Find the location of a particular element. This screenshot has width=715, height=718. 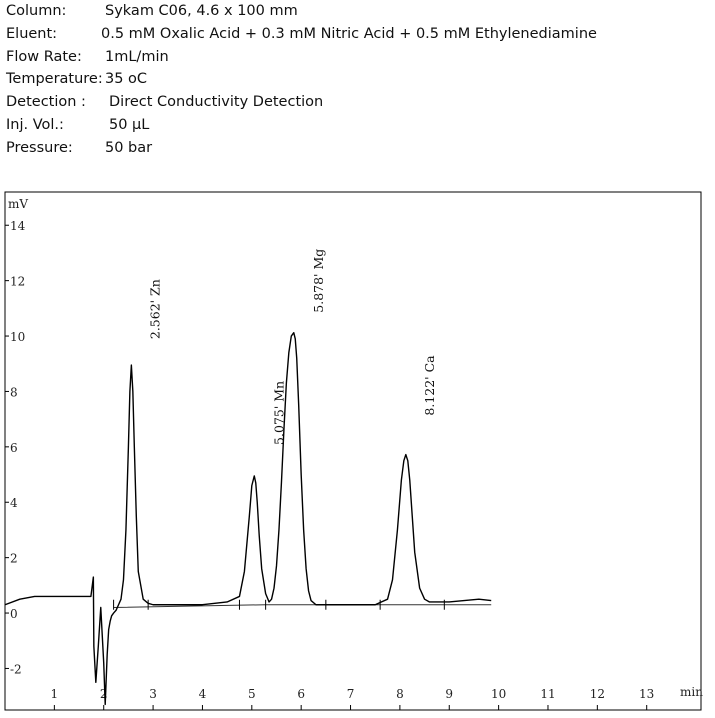

param-label: Pressure: is located at coordinates (39, 147).